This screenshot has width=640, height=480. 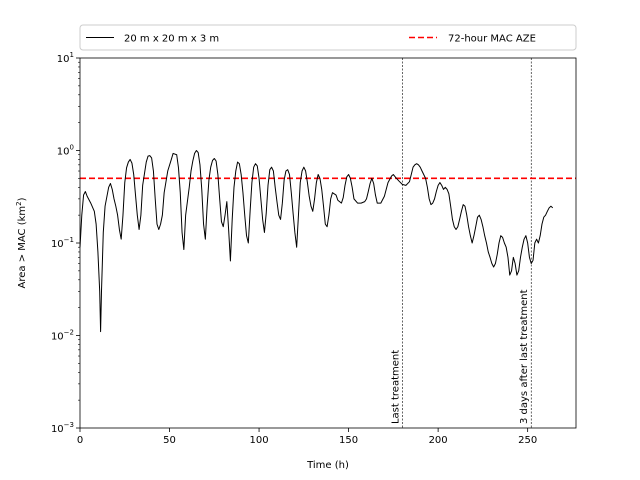 What do you see at coordinates (62, 428) in the screenshot?
I see `y-tick-label: 10⁻³` at bounding box center [62, 428].